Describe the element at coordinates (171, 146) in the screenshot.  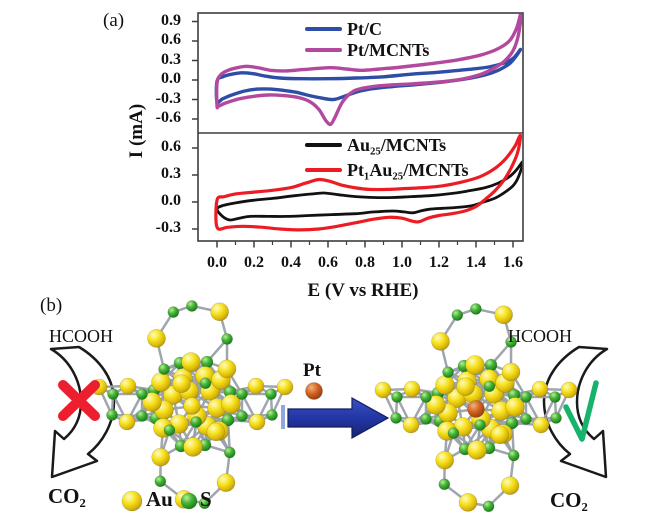
I see `y-tick-label-bottom: 0.6` at that location.